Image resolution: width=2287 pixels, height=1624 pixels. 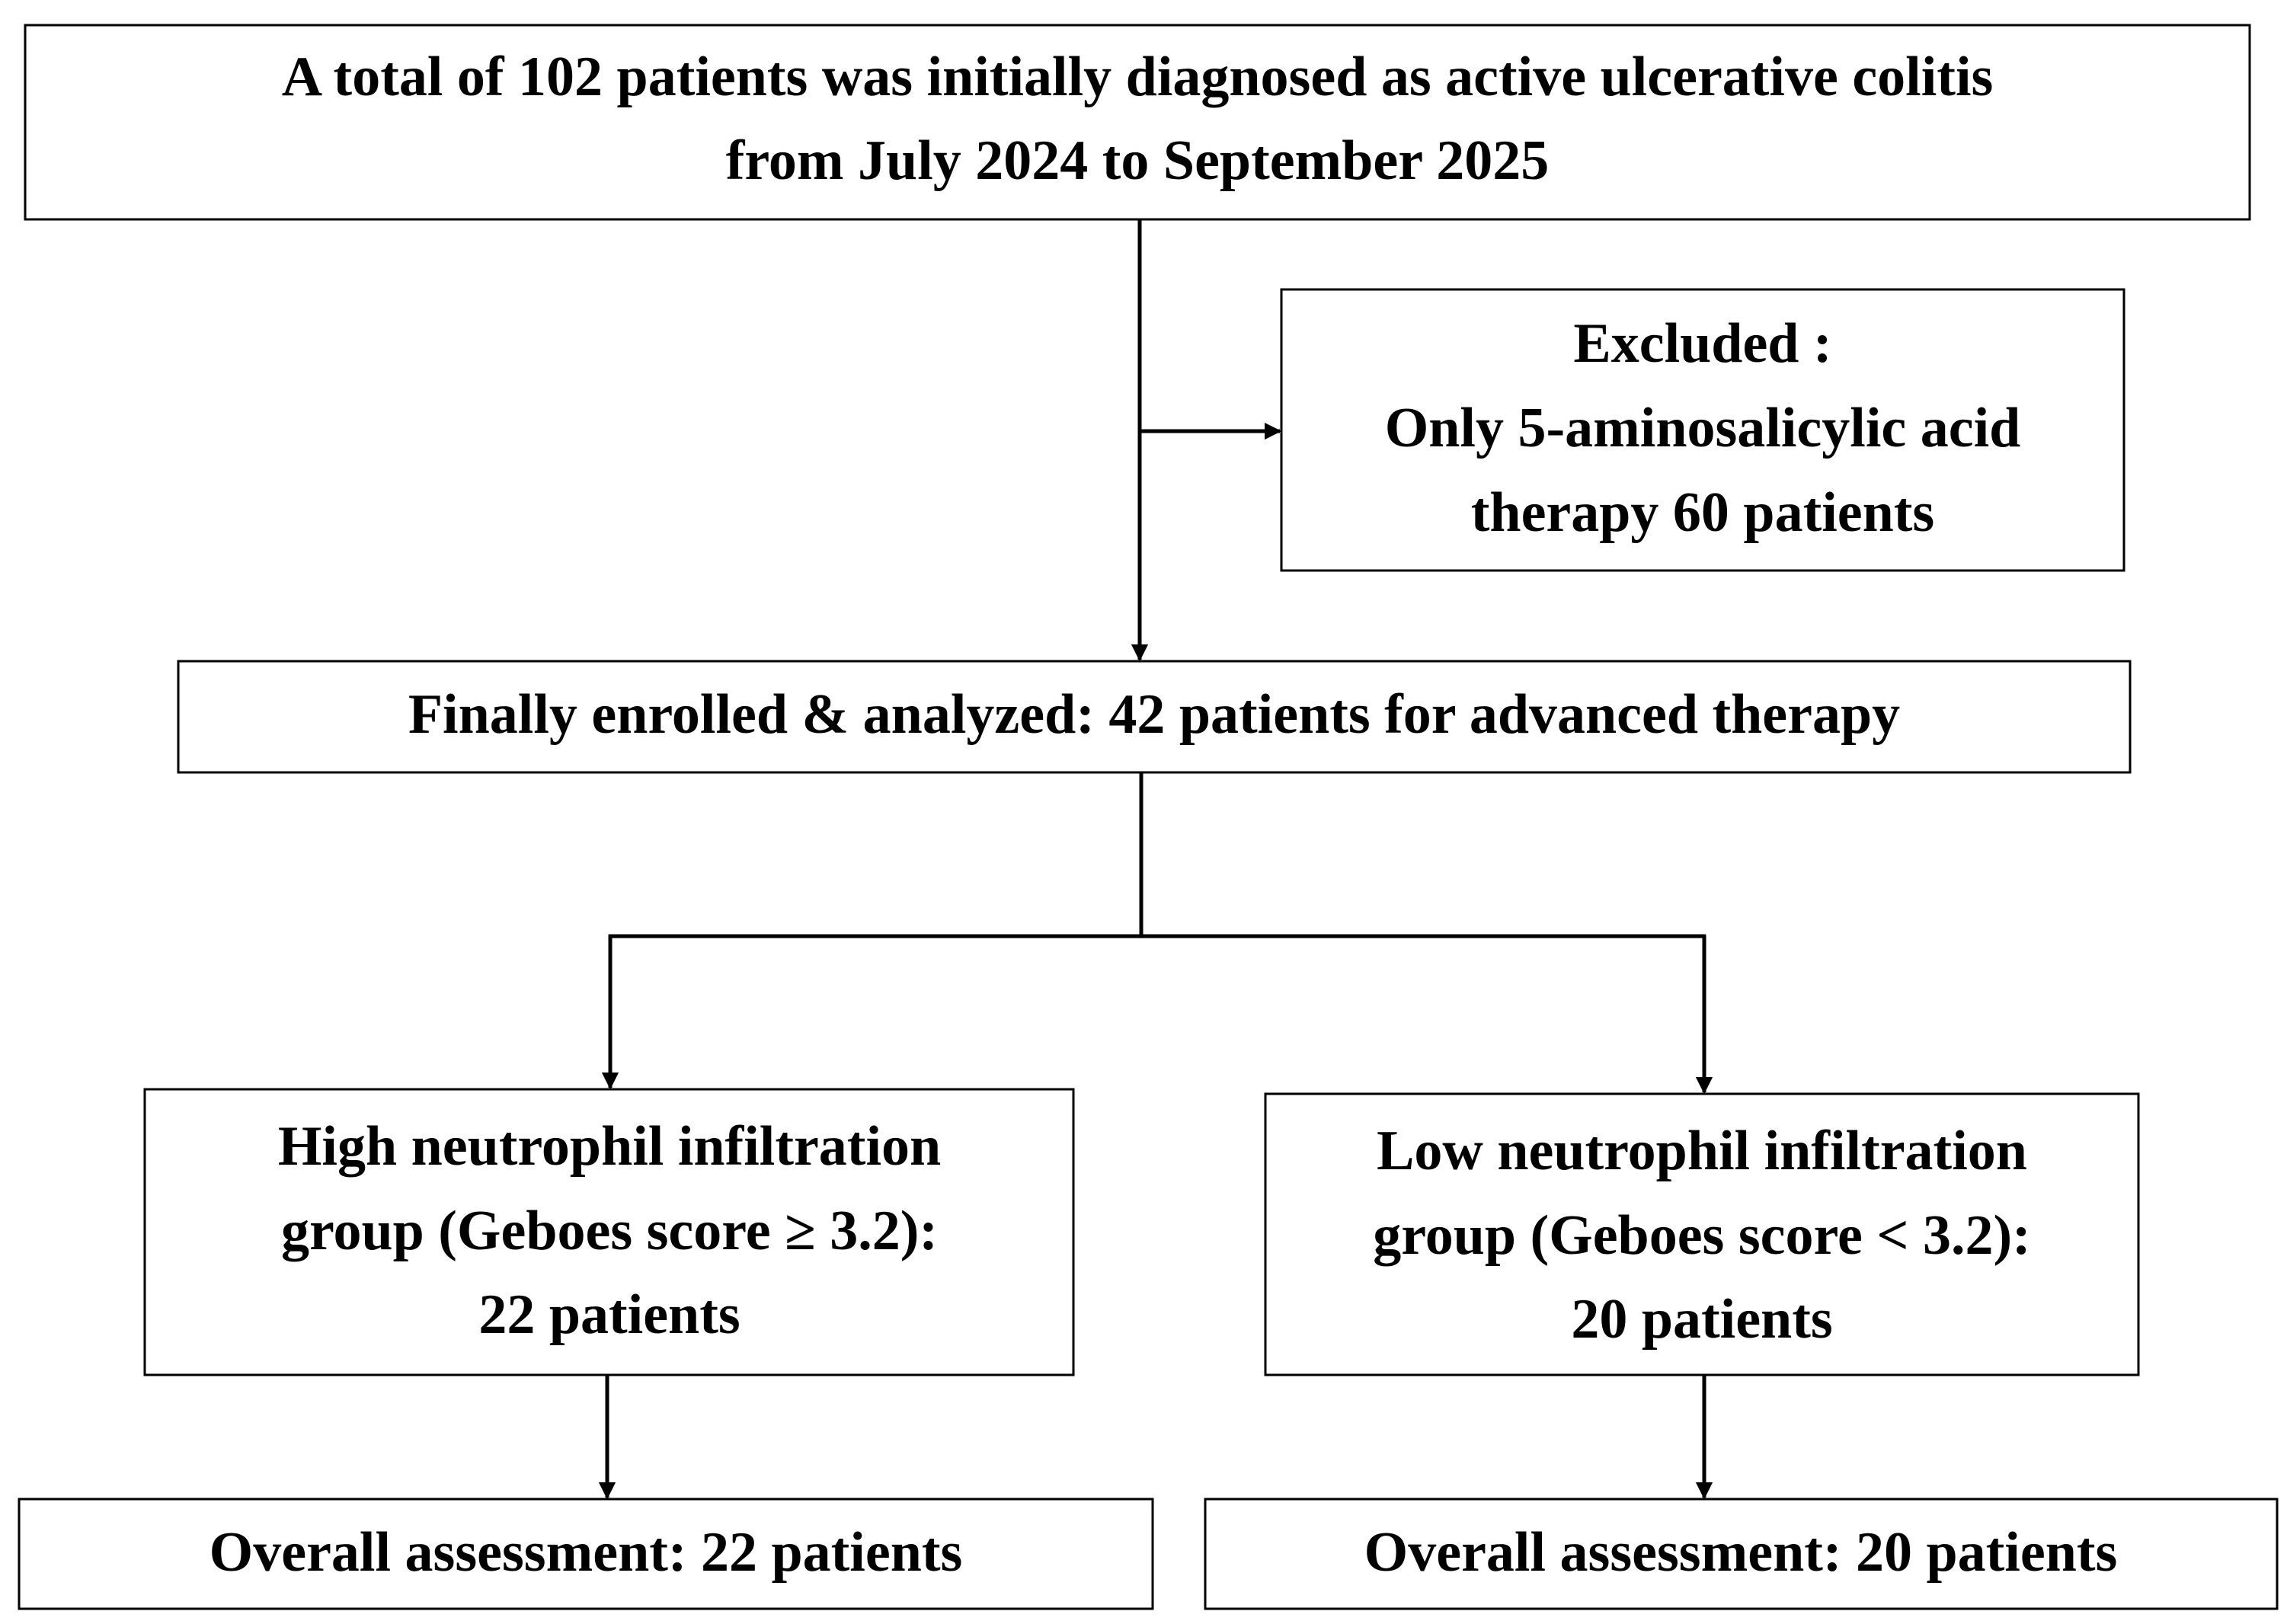 I want to click on node: Overall assessment: 20 patients, so click(x=1741, y=1554).